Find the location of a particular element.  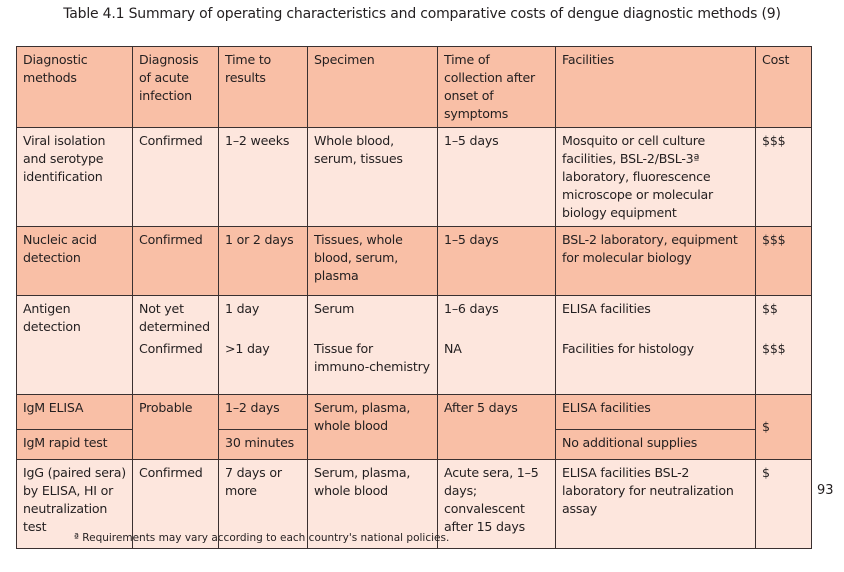

cost-line: $$$ is located at coordinates (774, 348).